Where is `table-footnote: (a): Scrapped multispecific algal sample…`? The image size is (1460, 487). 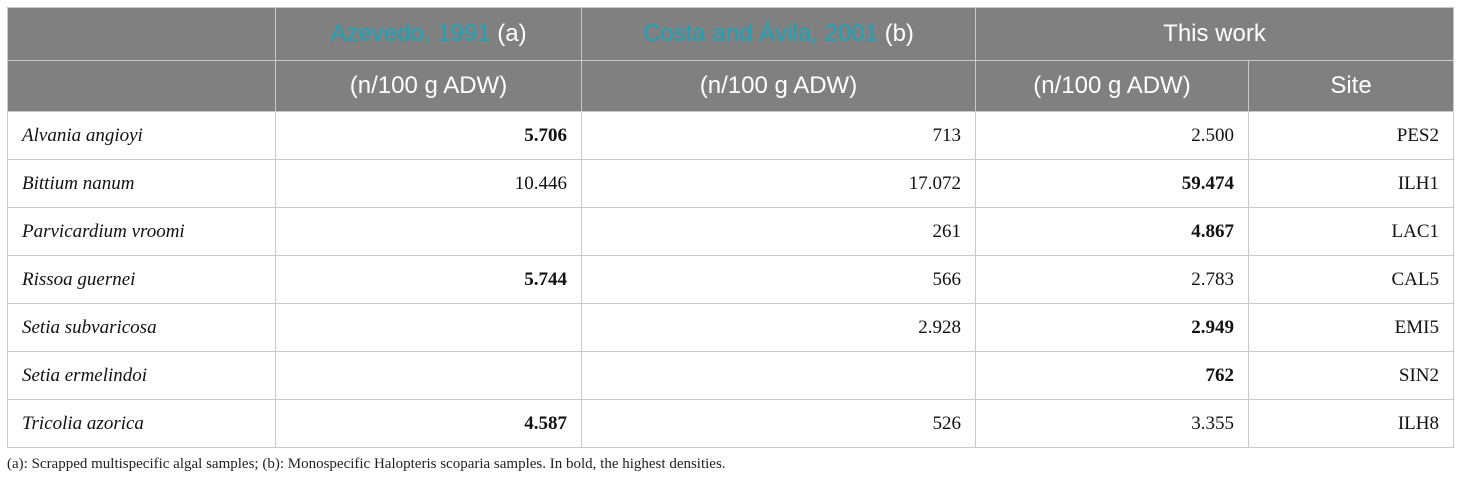 table-footnote: (a): Scrapped multispecific algal sample… is located at coordinates (366, 464).